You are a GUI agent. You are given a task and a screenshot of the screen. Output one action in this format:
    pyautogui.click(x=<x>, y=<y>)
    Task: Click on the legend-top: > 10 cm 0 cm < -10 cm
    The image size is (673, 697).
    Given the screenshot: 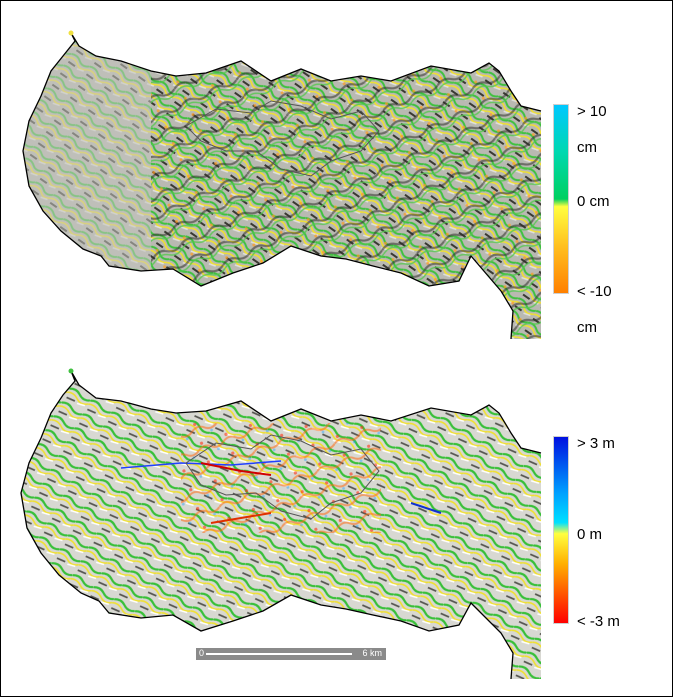 What is the action you would take?
    pyautogui.click(x=608, y=221)
    